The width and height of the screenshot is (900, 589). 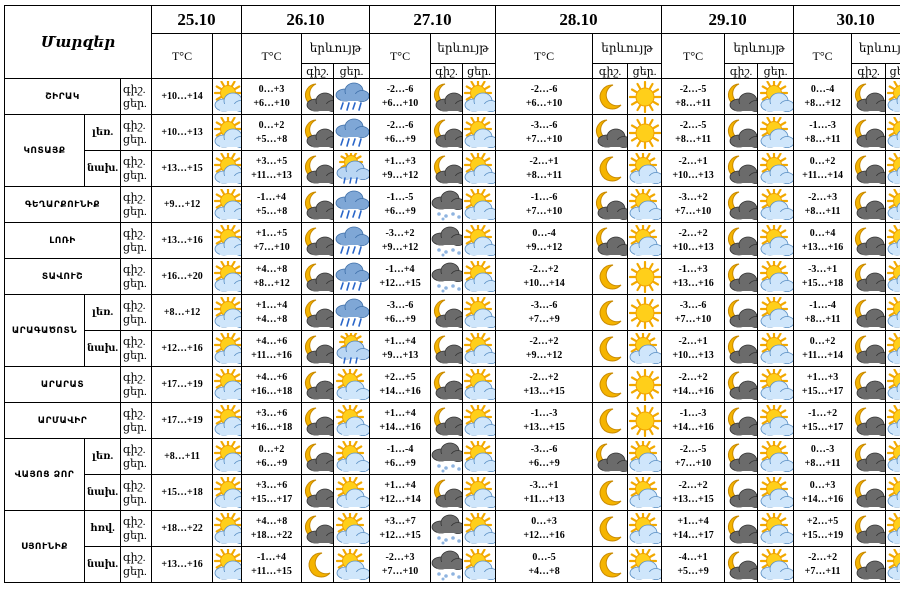 What do you see at coordinates (78, 42) in the screenshot?
I see `regions-header: Մարզեր` at bounding box center [78, 42].